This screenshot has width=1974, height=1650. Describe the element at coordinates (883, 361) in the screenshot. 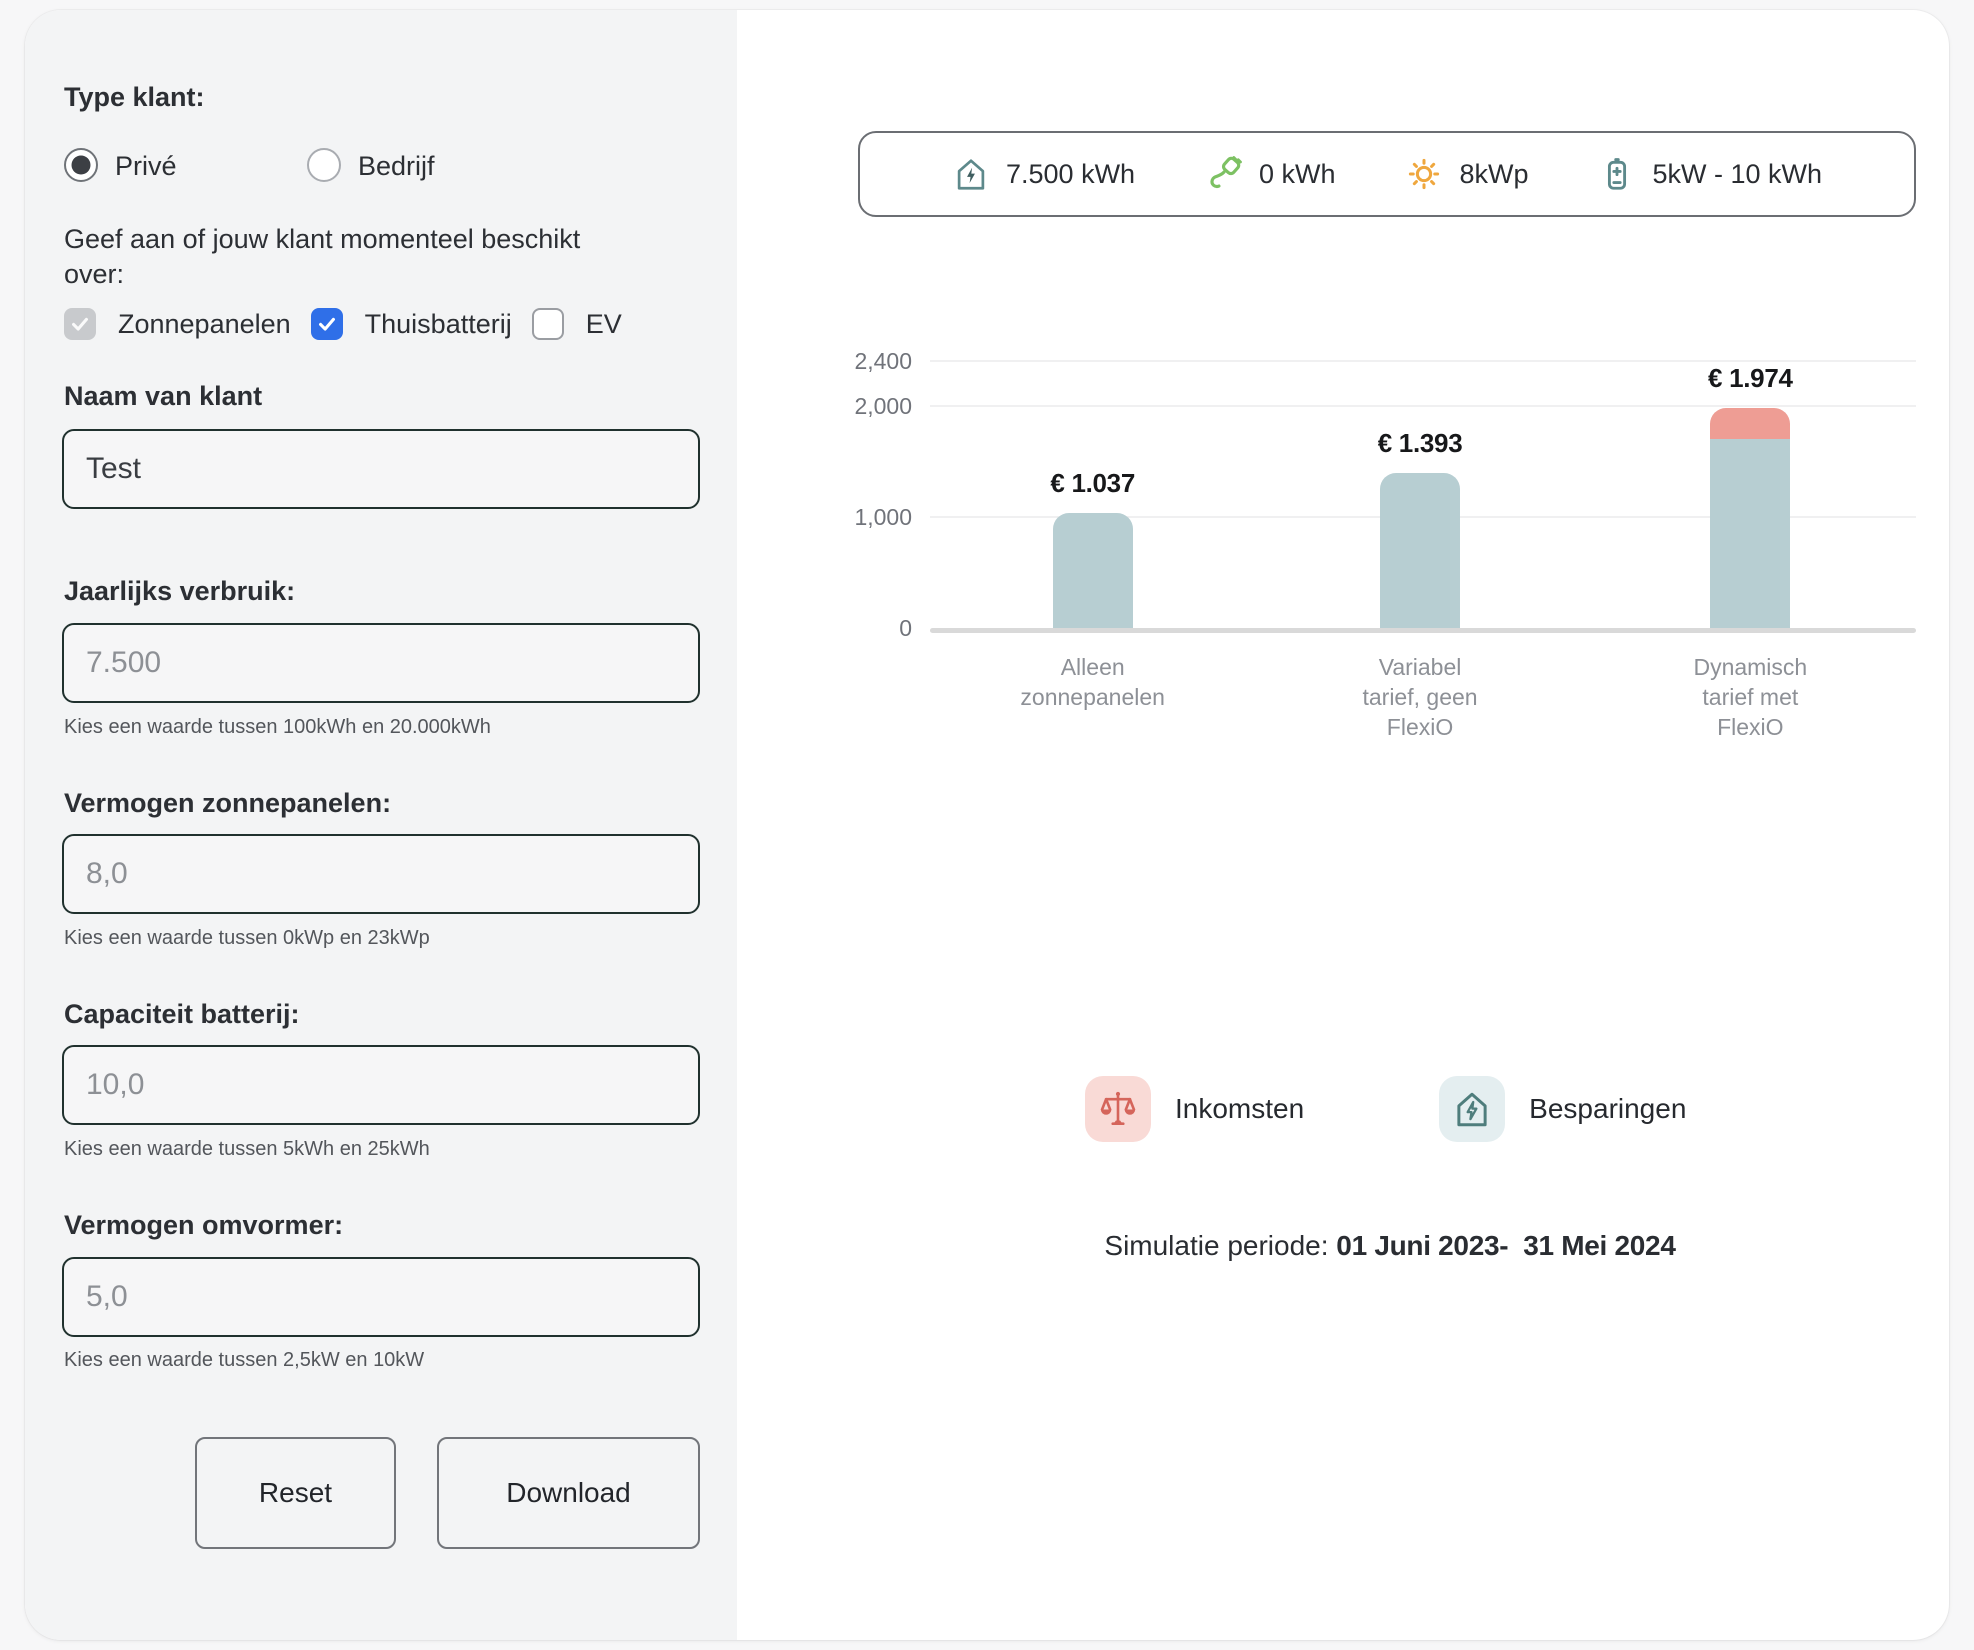

I see `y-tick-label: 2,400` at that location.